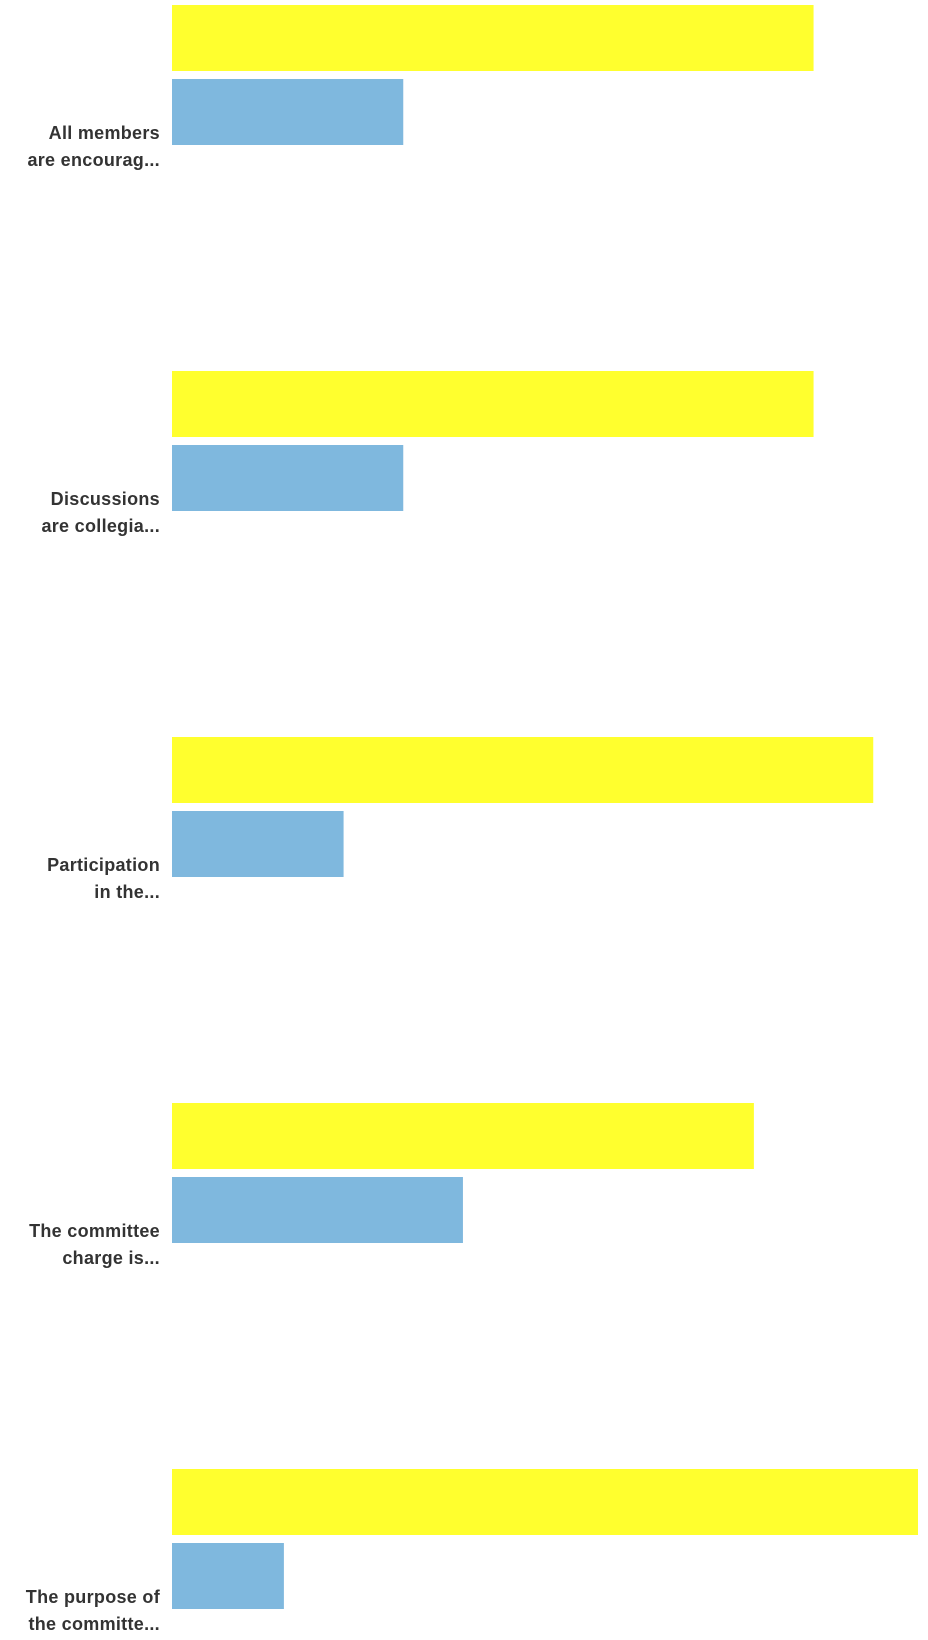  I want to click on category-label-line: Participation, so click(103, 865).